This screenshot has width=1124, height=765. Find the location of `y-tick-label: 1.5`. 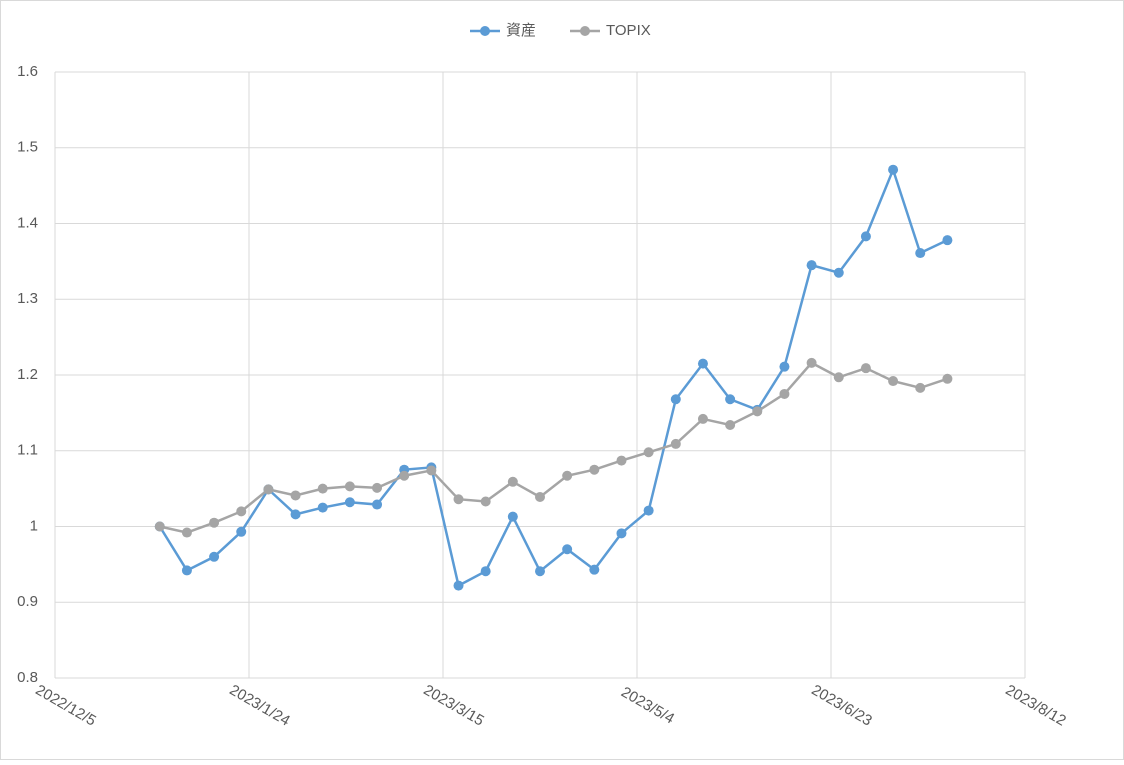

y-tick-label: 1.5 is located at coordinates (27, 147).